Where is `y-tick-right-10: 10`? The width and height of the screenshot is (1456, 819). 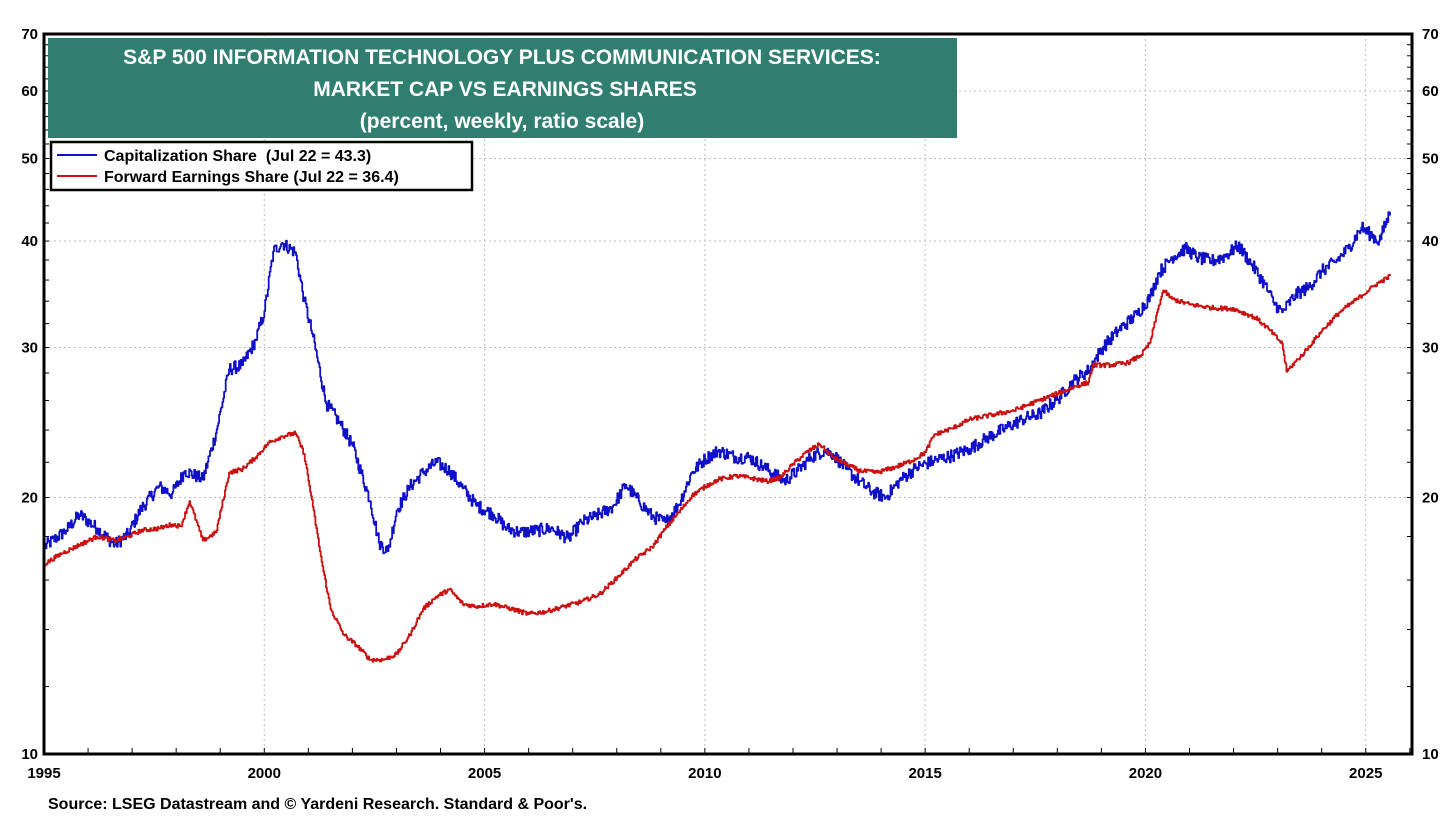
y-tick-right-10: 10 is located at coordinates (1430, 754).